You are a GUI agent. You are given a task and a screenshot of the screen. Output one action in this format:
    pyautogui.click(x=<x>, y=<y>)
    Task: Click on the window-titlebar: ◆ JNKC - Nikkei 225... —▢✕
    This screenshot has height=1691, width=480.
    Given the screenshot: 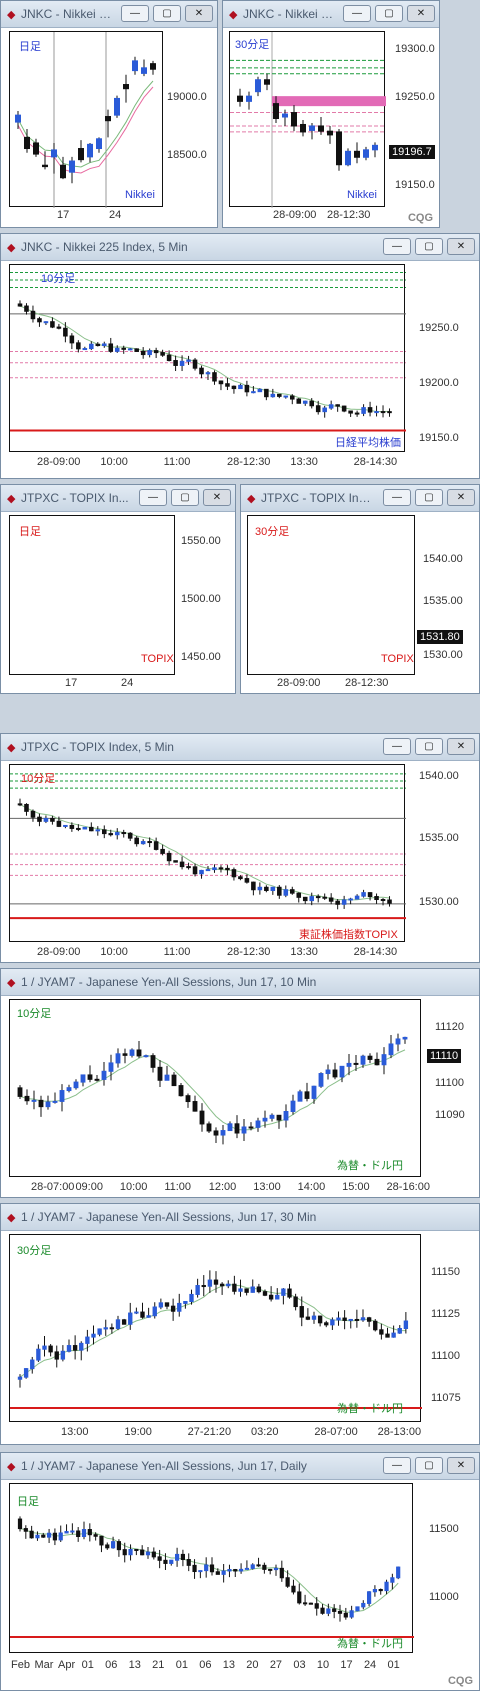 What is the action you would take?
    pyautogui.click(x=331, y=14)
    